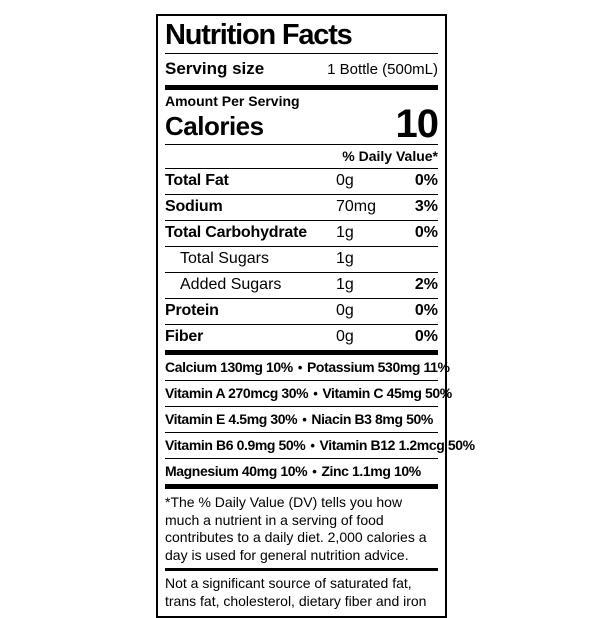  I want to click on nutrient-row-fiber: Fiber 0g 0%, so click(301, 337).